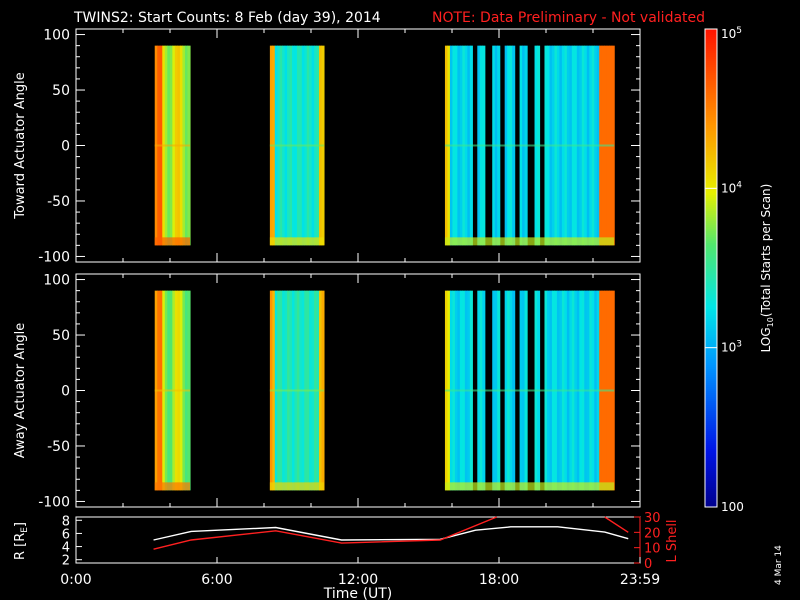 This screenshot has height=600, width=800. What do you see at coordinates (568, 18) in the screenshot?
I see `preliminary-note: NOTE: Data Preliminary - Not validated` at bounding box center [568, 18].